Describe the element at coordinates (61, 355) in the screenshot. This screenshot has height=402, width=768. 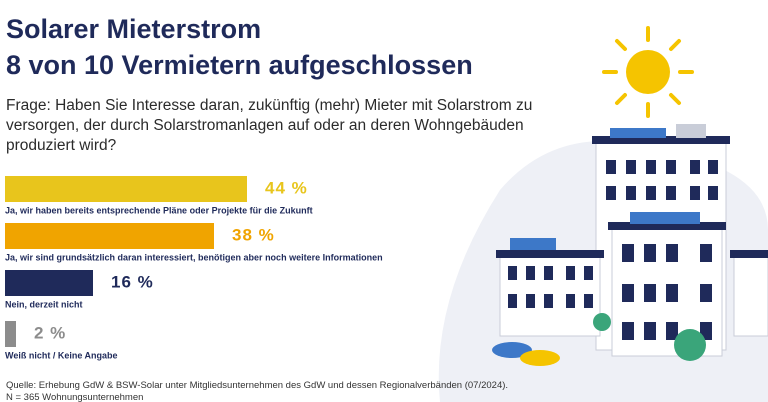
I see `category-label: Weiß nicht / Keine Angabe` at that location.